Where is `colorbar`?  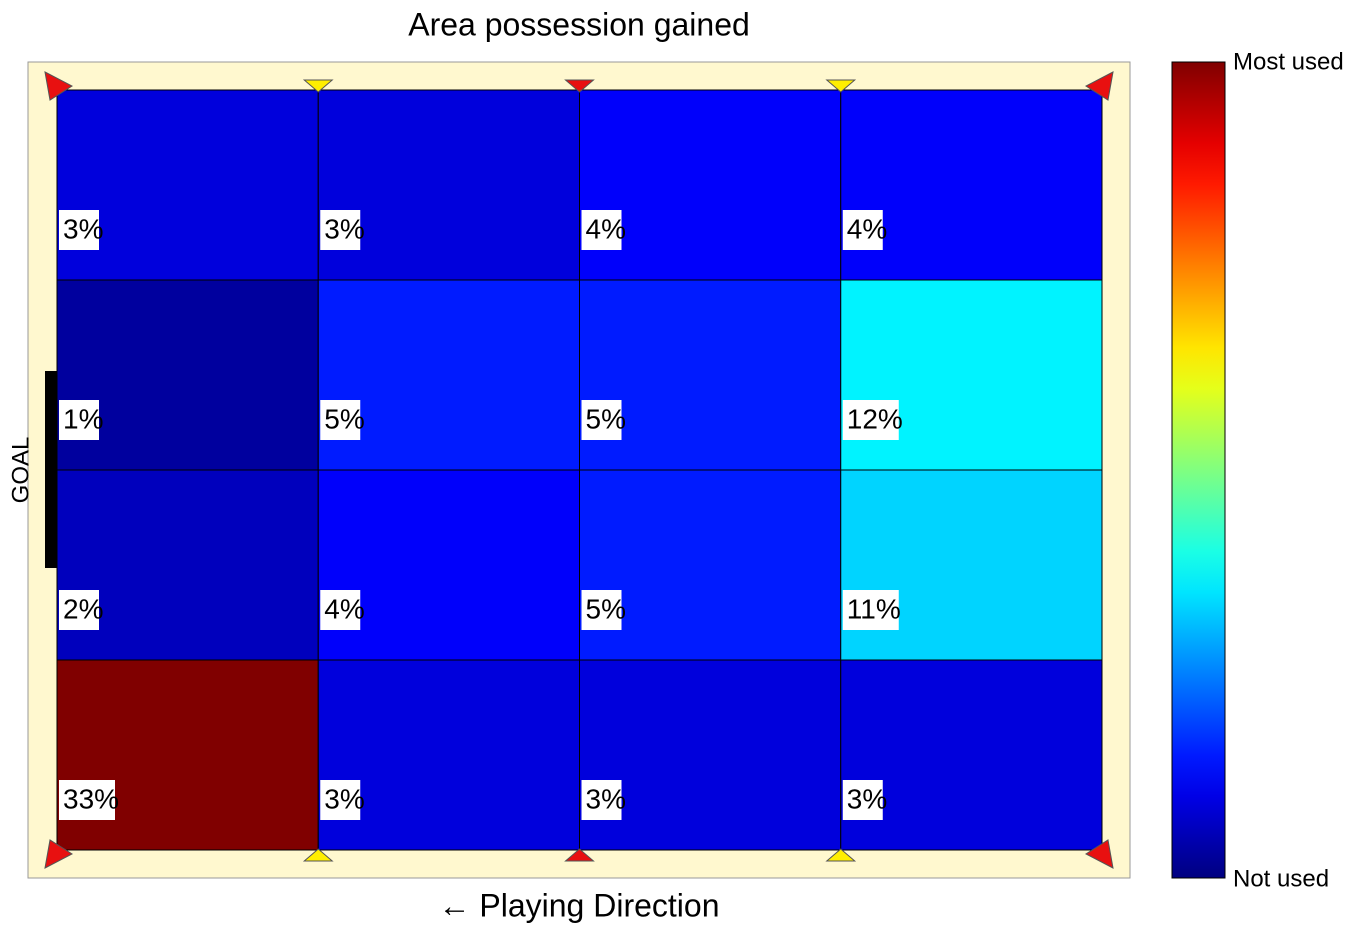
colorbar is located at coordinates (1198, 470).